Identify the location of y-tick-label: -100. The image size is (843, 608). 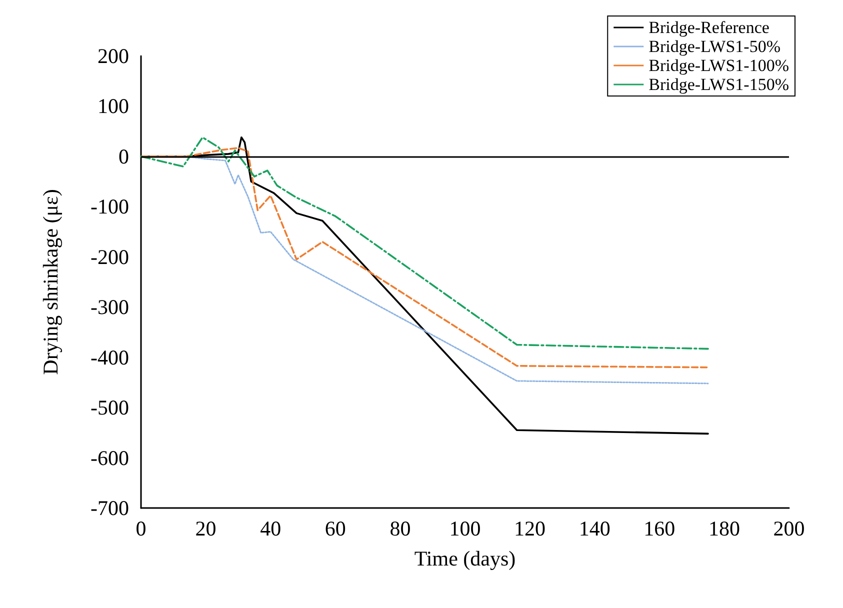
(109, 206).